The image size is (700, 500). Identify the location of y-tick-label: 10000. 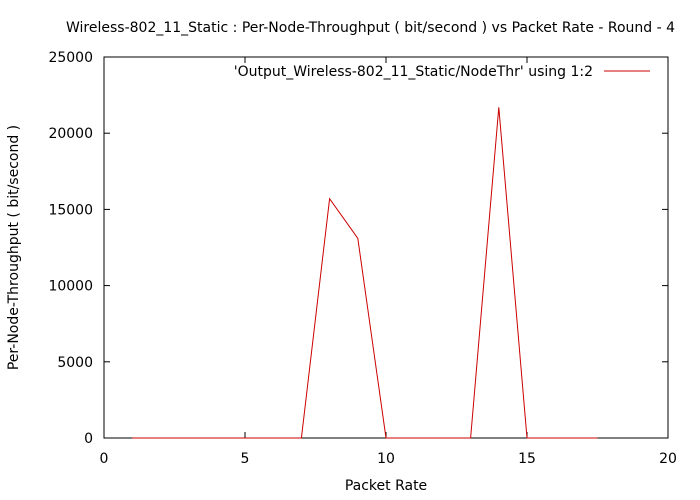
(70, 287).